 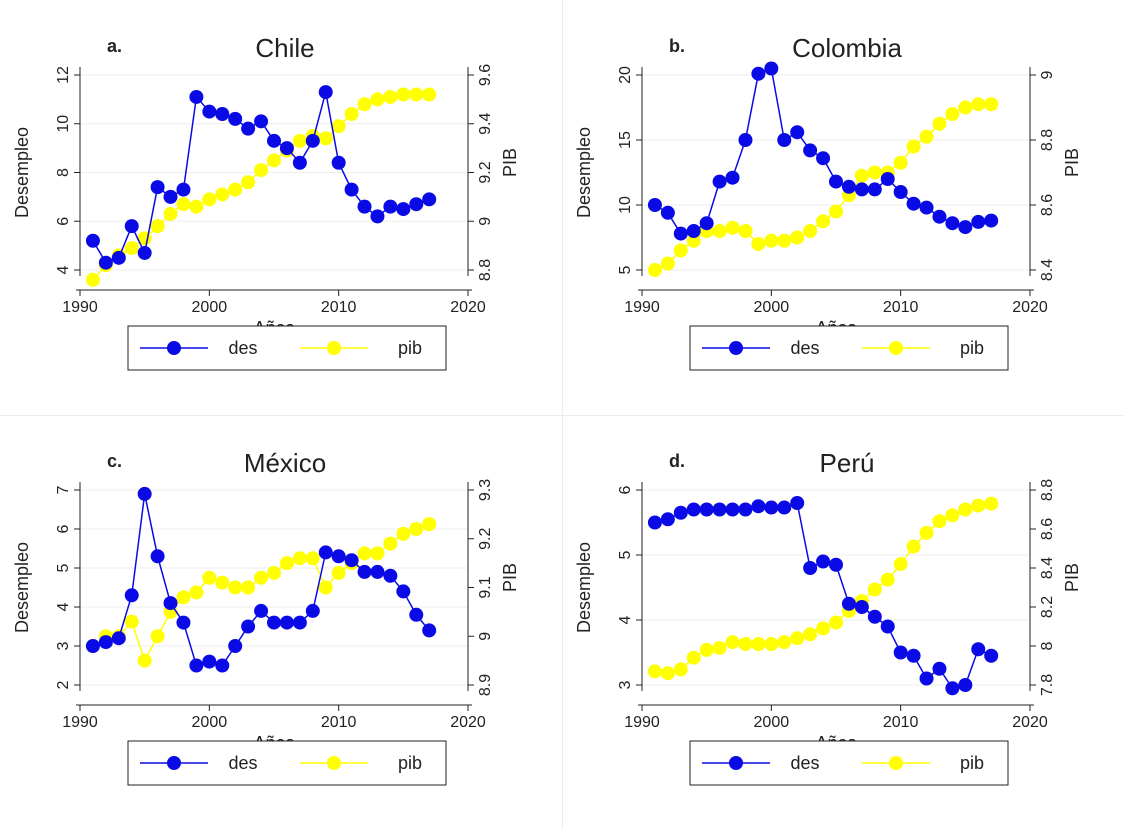 I want to click on y-tick-label-right: 8.8, so click(x=1047, y=490).